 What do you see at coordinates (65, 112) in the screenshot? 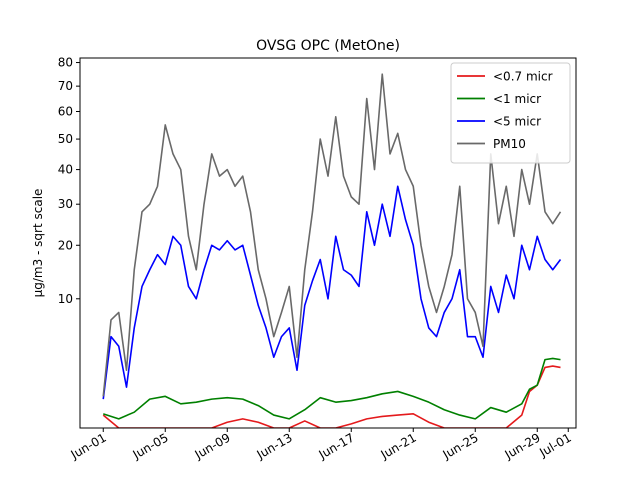
I see `y-tick-label: 60` at bounding box center [65, 112].